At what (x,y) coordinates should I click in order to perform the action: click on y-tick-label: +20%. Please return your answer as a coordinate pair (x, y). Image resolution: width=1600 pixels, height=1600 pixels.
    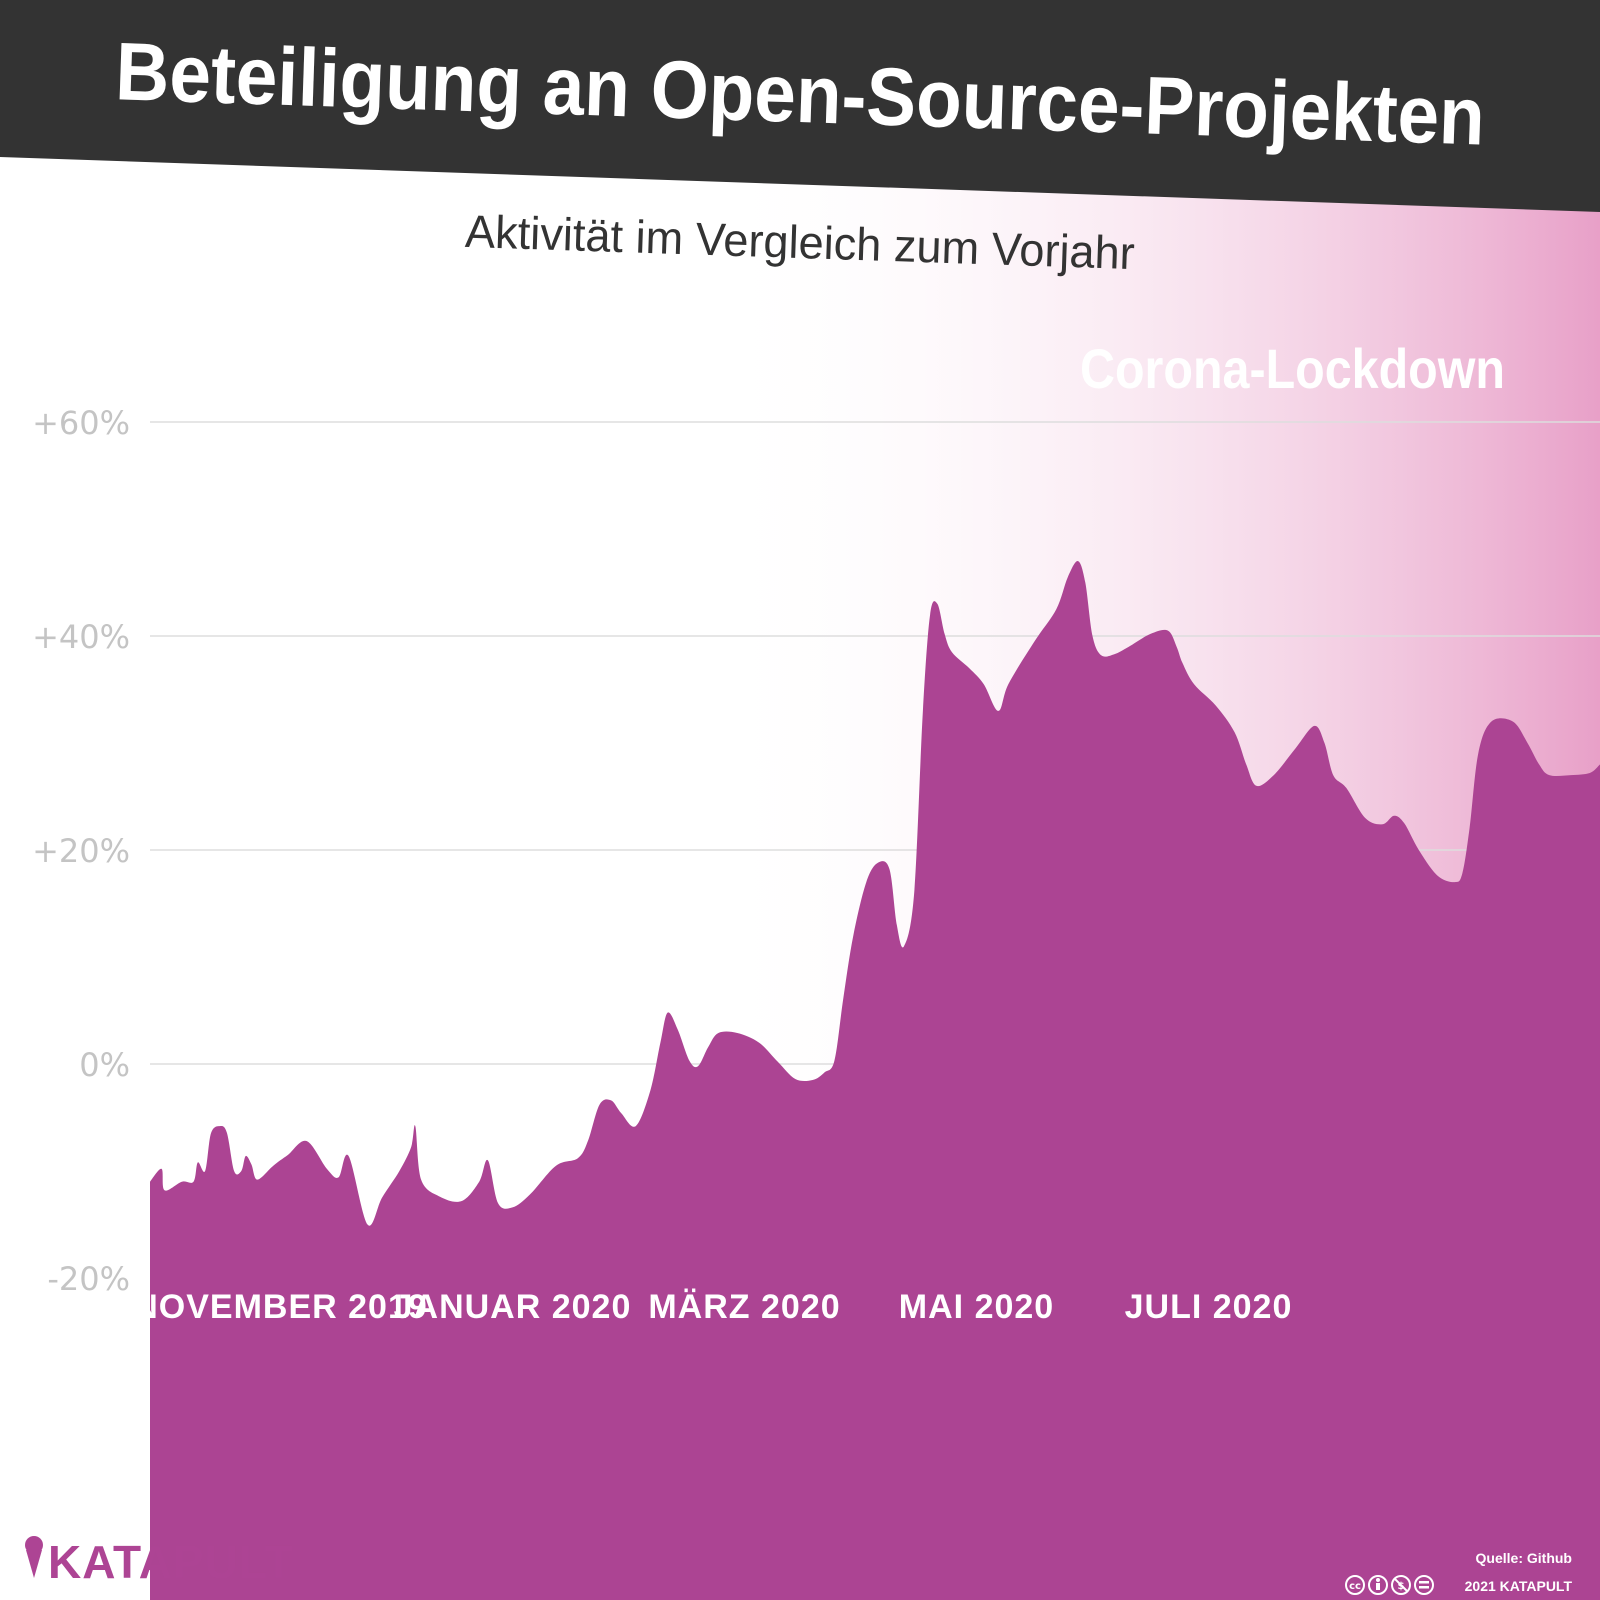
    Looking at the image, I should click on (81, 851).